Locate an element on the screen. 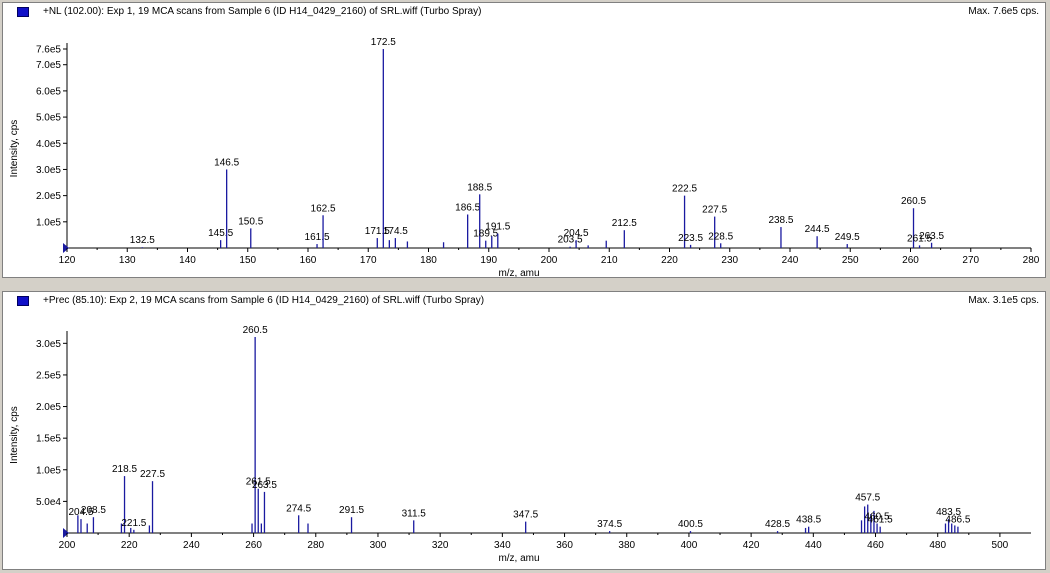  x-tick-label: 420 is located at coordinates (751, 545).